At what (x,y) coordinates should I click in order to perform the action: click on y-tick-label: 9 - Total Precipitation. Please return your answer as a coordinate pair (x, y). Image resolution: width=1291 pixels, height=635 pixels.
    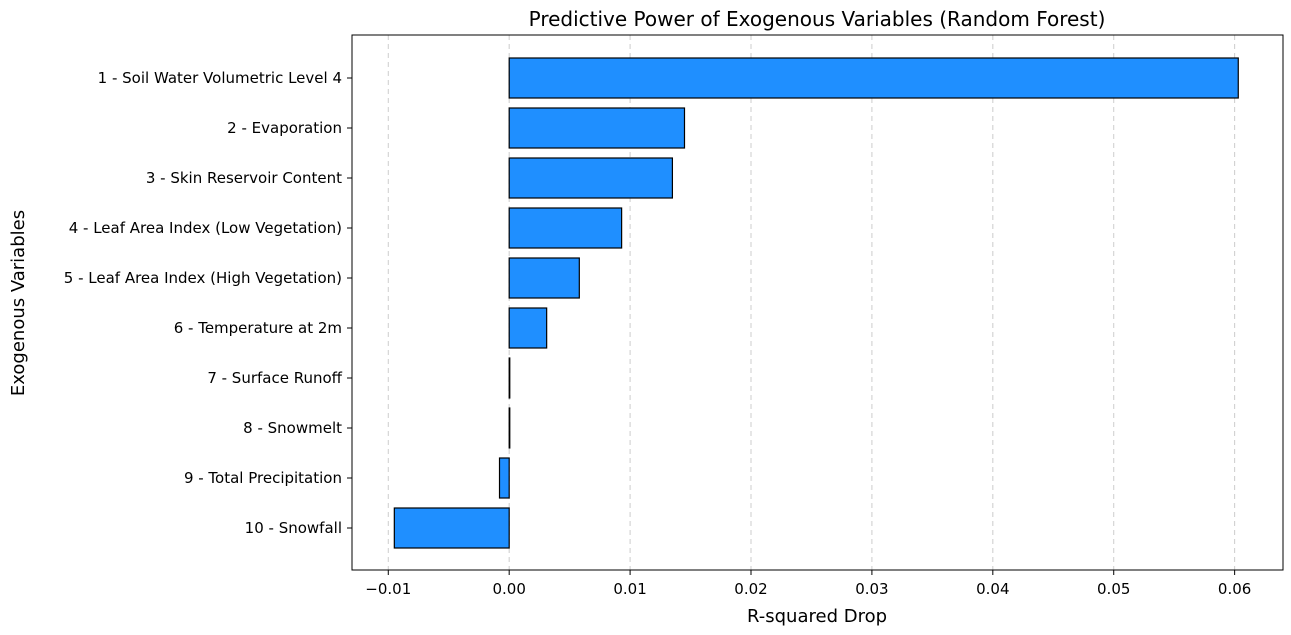
    Looking at the image, I should click on (263, 478).